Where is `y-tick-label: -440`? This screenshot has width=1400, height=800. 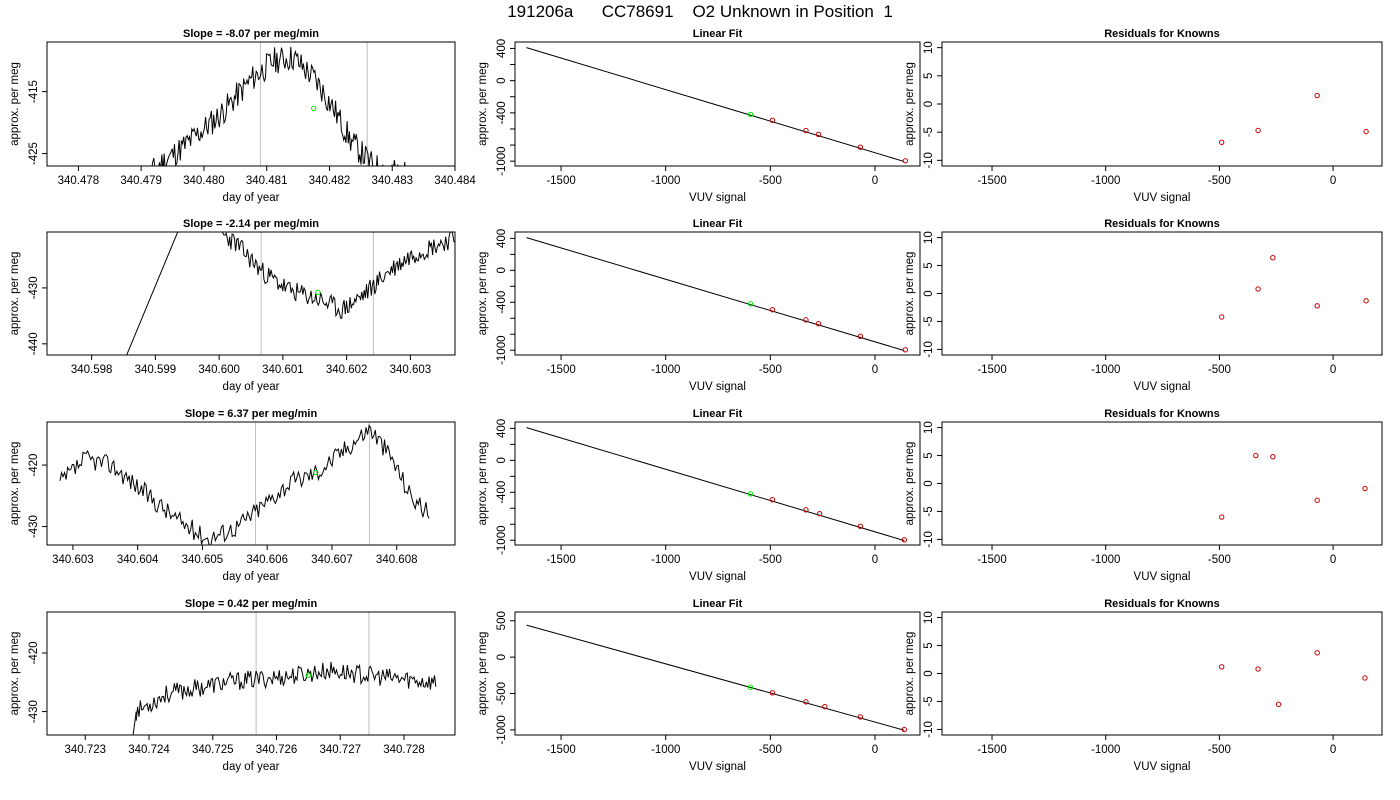 y-tick-label: -440 is located at coordinates (34, 343).